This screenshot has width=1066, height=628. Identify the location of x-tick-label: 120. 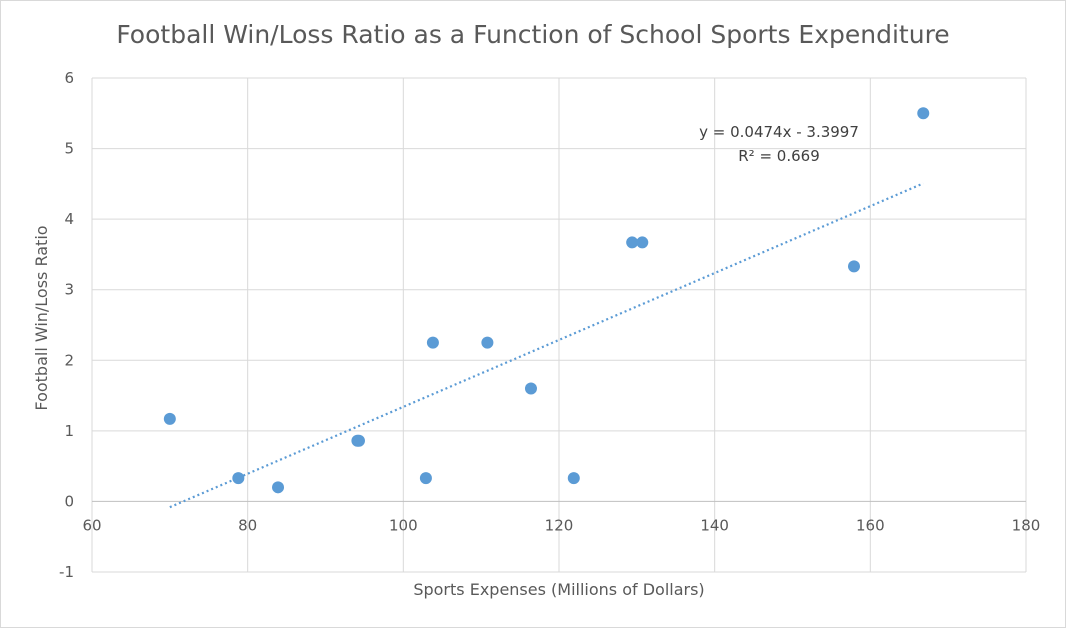
(559, 525).